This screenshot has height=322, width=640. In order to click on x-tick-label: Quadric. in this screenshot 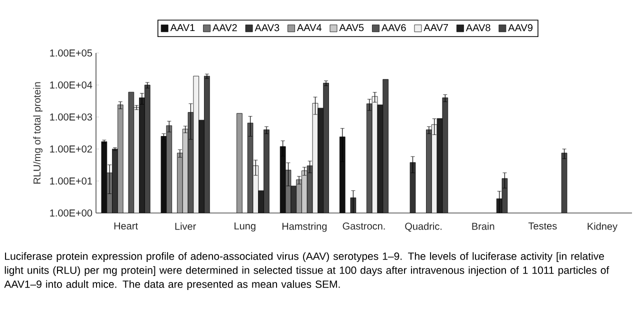, I will do `click(423, 227)`.